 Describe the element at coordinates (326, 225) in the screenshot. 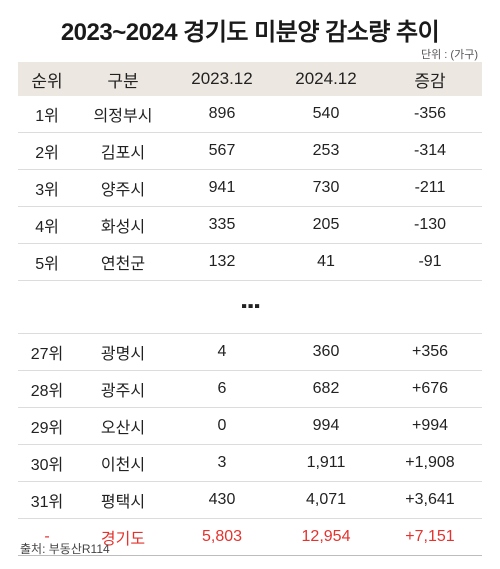

I see `value-2024-cell: 205` at that location.